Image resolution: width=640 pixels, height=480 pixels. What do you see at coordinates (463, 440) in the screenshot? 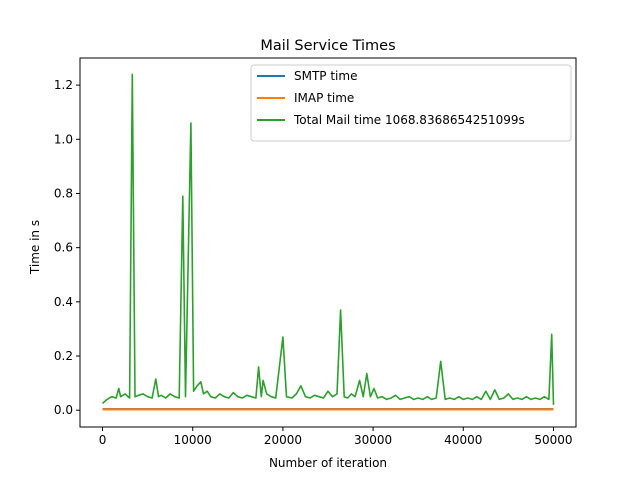
I see `x-tick-label: 40000` at bounding box center [463, 440].